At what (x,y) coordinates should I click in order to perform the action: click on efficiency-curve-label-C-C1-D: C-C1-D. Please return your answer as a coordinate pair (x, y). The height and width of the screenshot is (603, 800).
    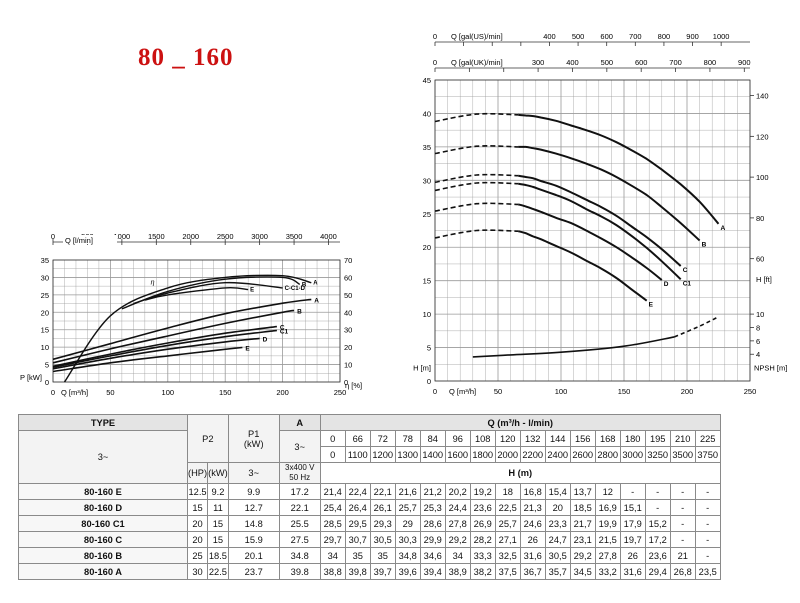
    Looking at the image, I should click on (295, 289).